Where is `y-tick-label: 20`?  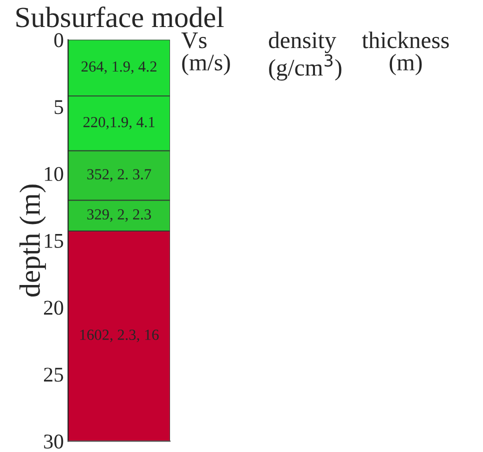
y-tick-label: 20 is located at coordinates (54, 307).